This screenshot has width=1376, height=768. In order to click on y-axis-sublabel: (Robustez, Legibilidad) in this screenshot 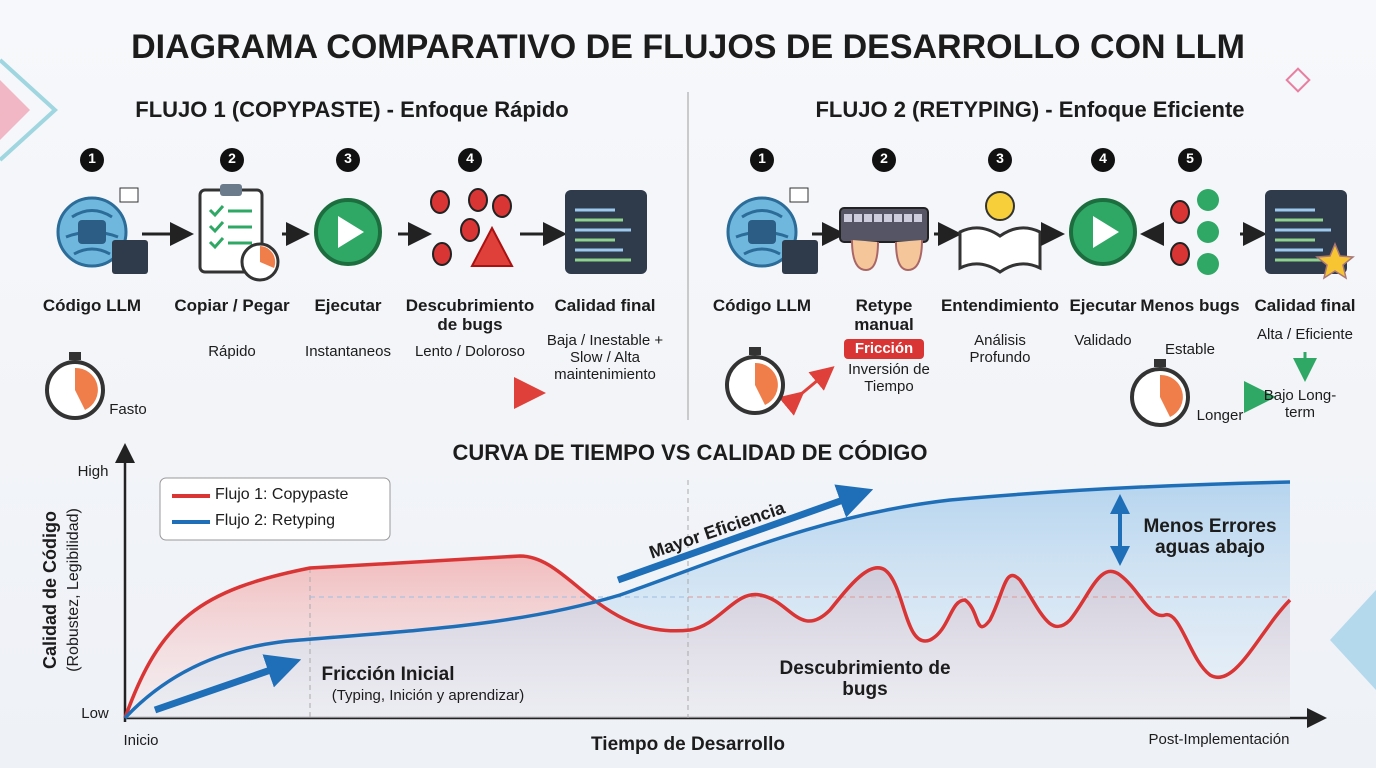, I will do `click(74, 590)`.